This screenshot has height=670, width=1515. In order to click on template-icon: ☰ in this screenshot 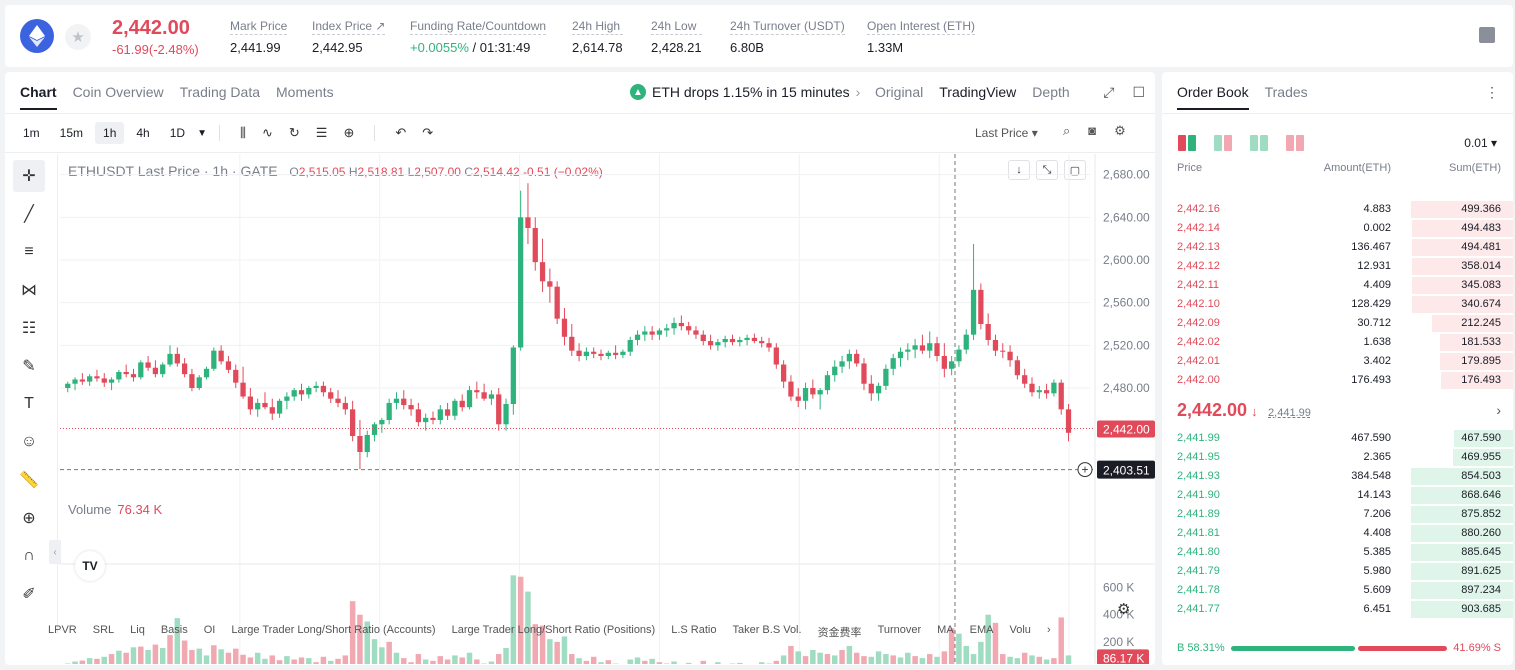, I will do `click(321, 132)`.